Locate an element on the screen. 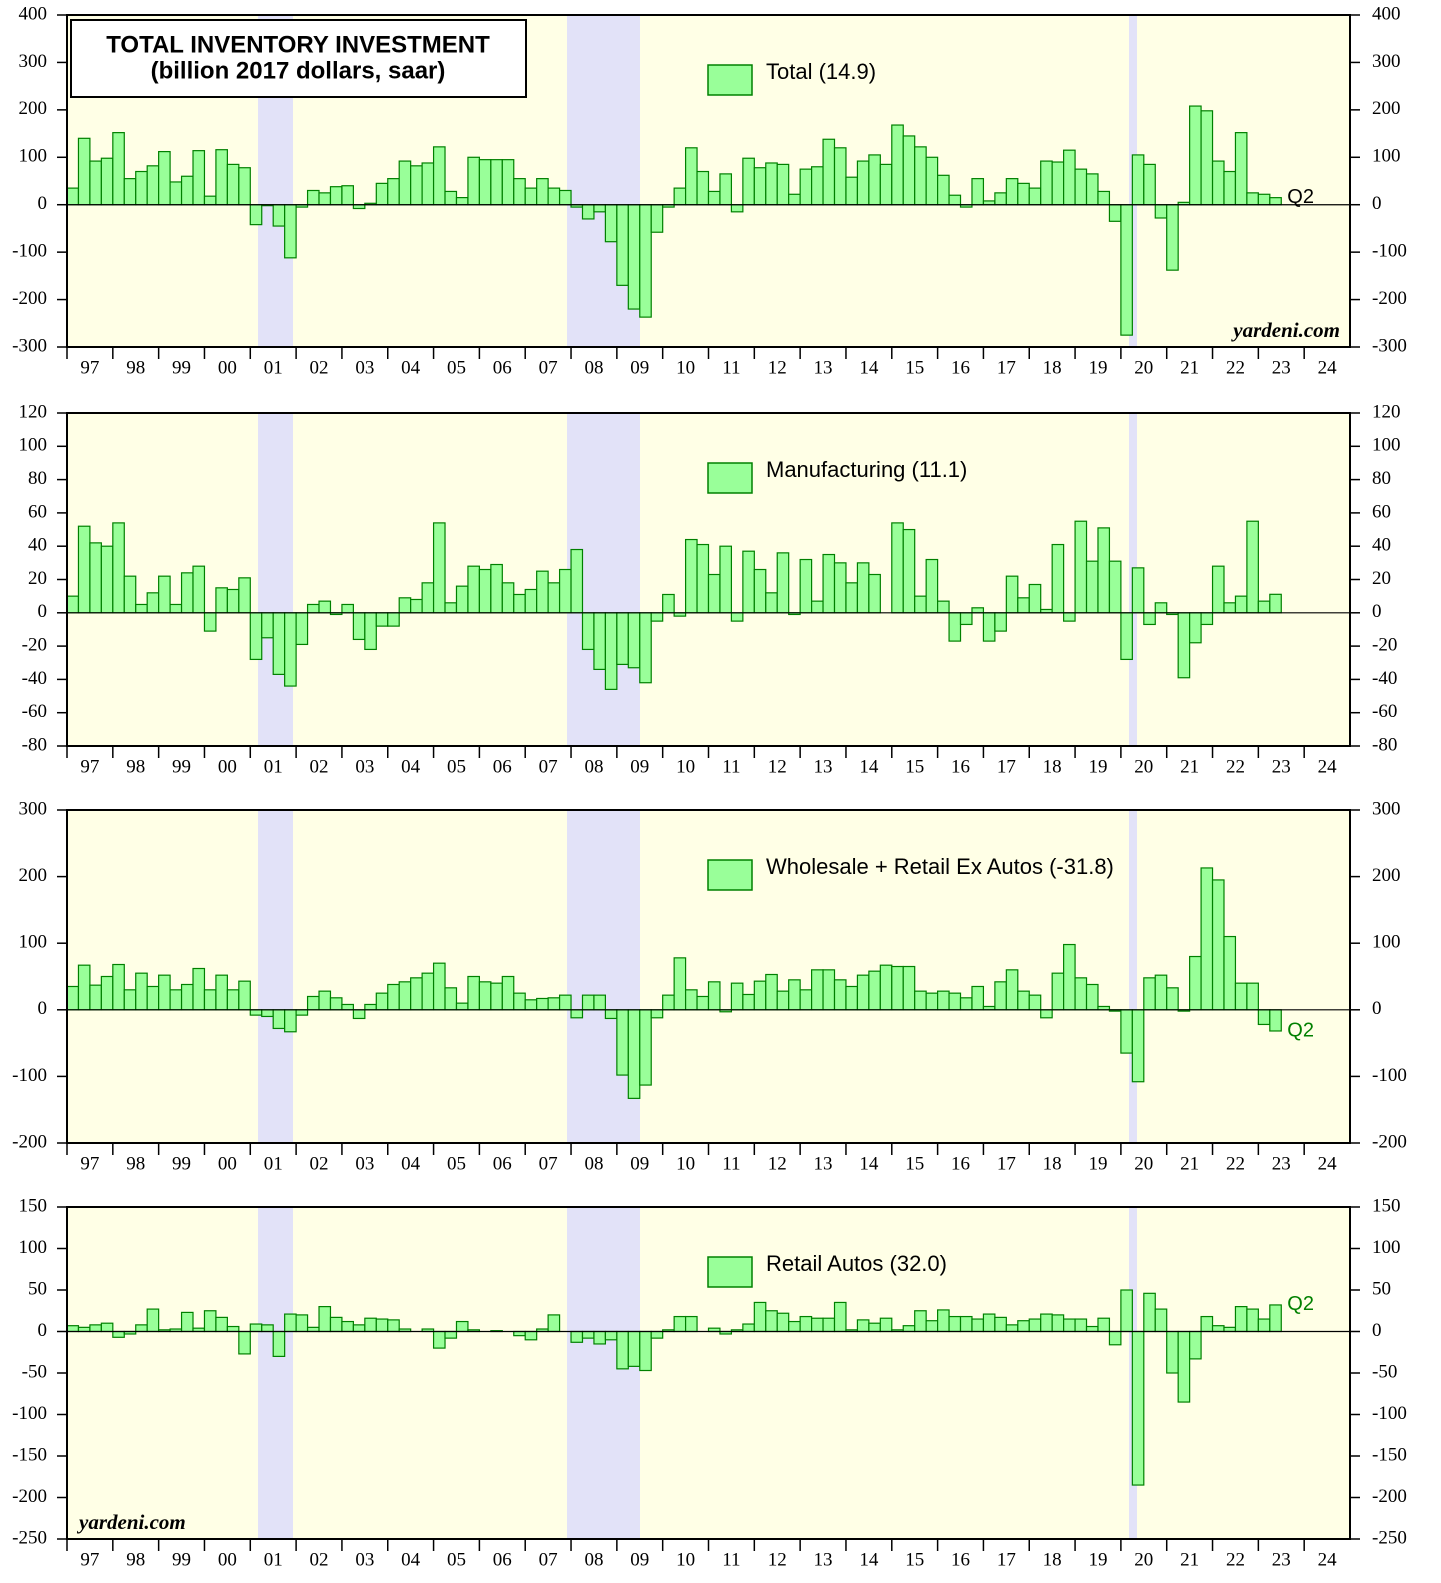 Image resolution: width=1441 pixels, height=1583 pixels. x-tick-label: 99 is located at coordinates (181, 367).